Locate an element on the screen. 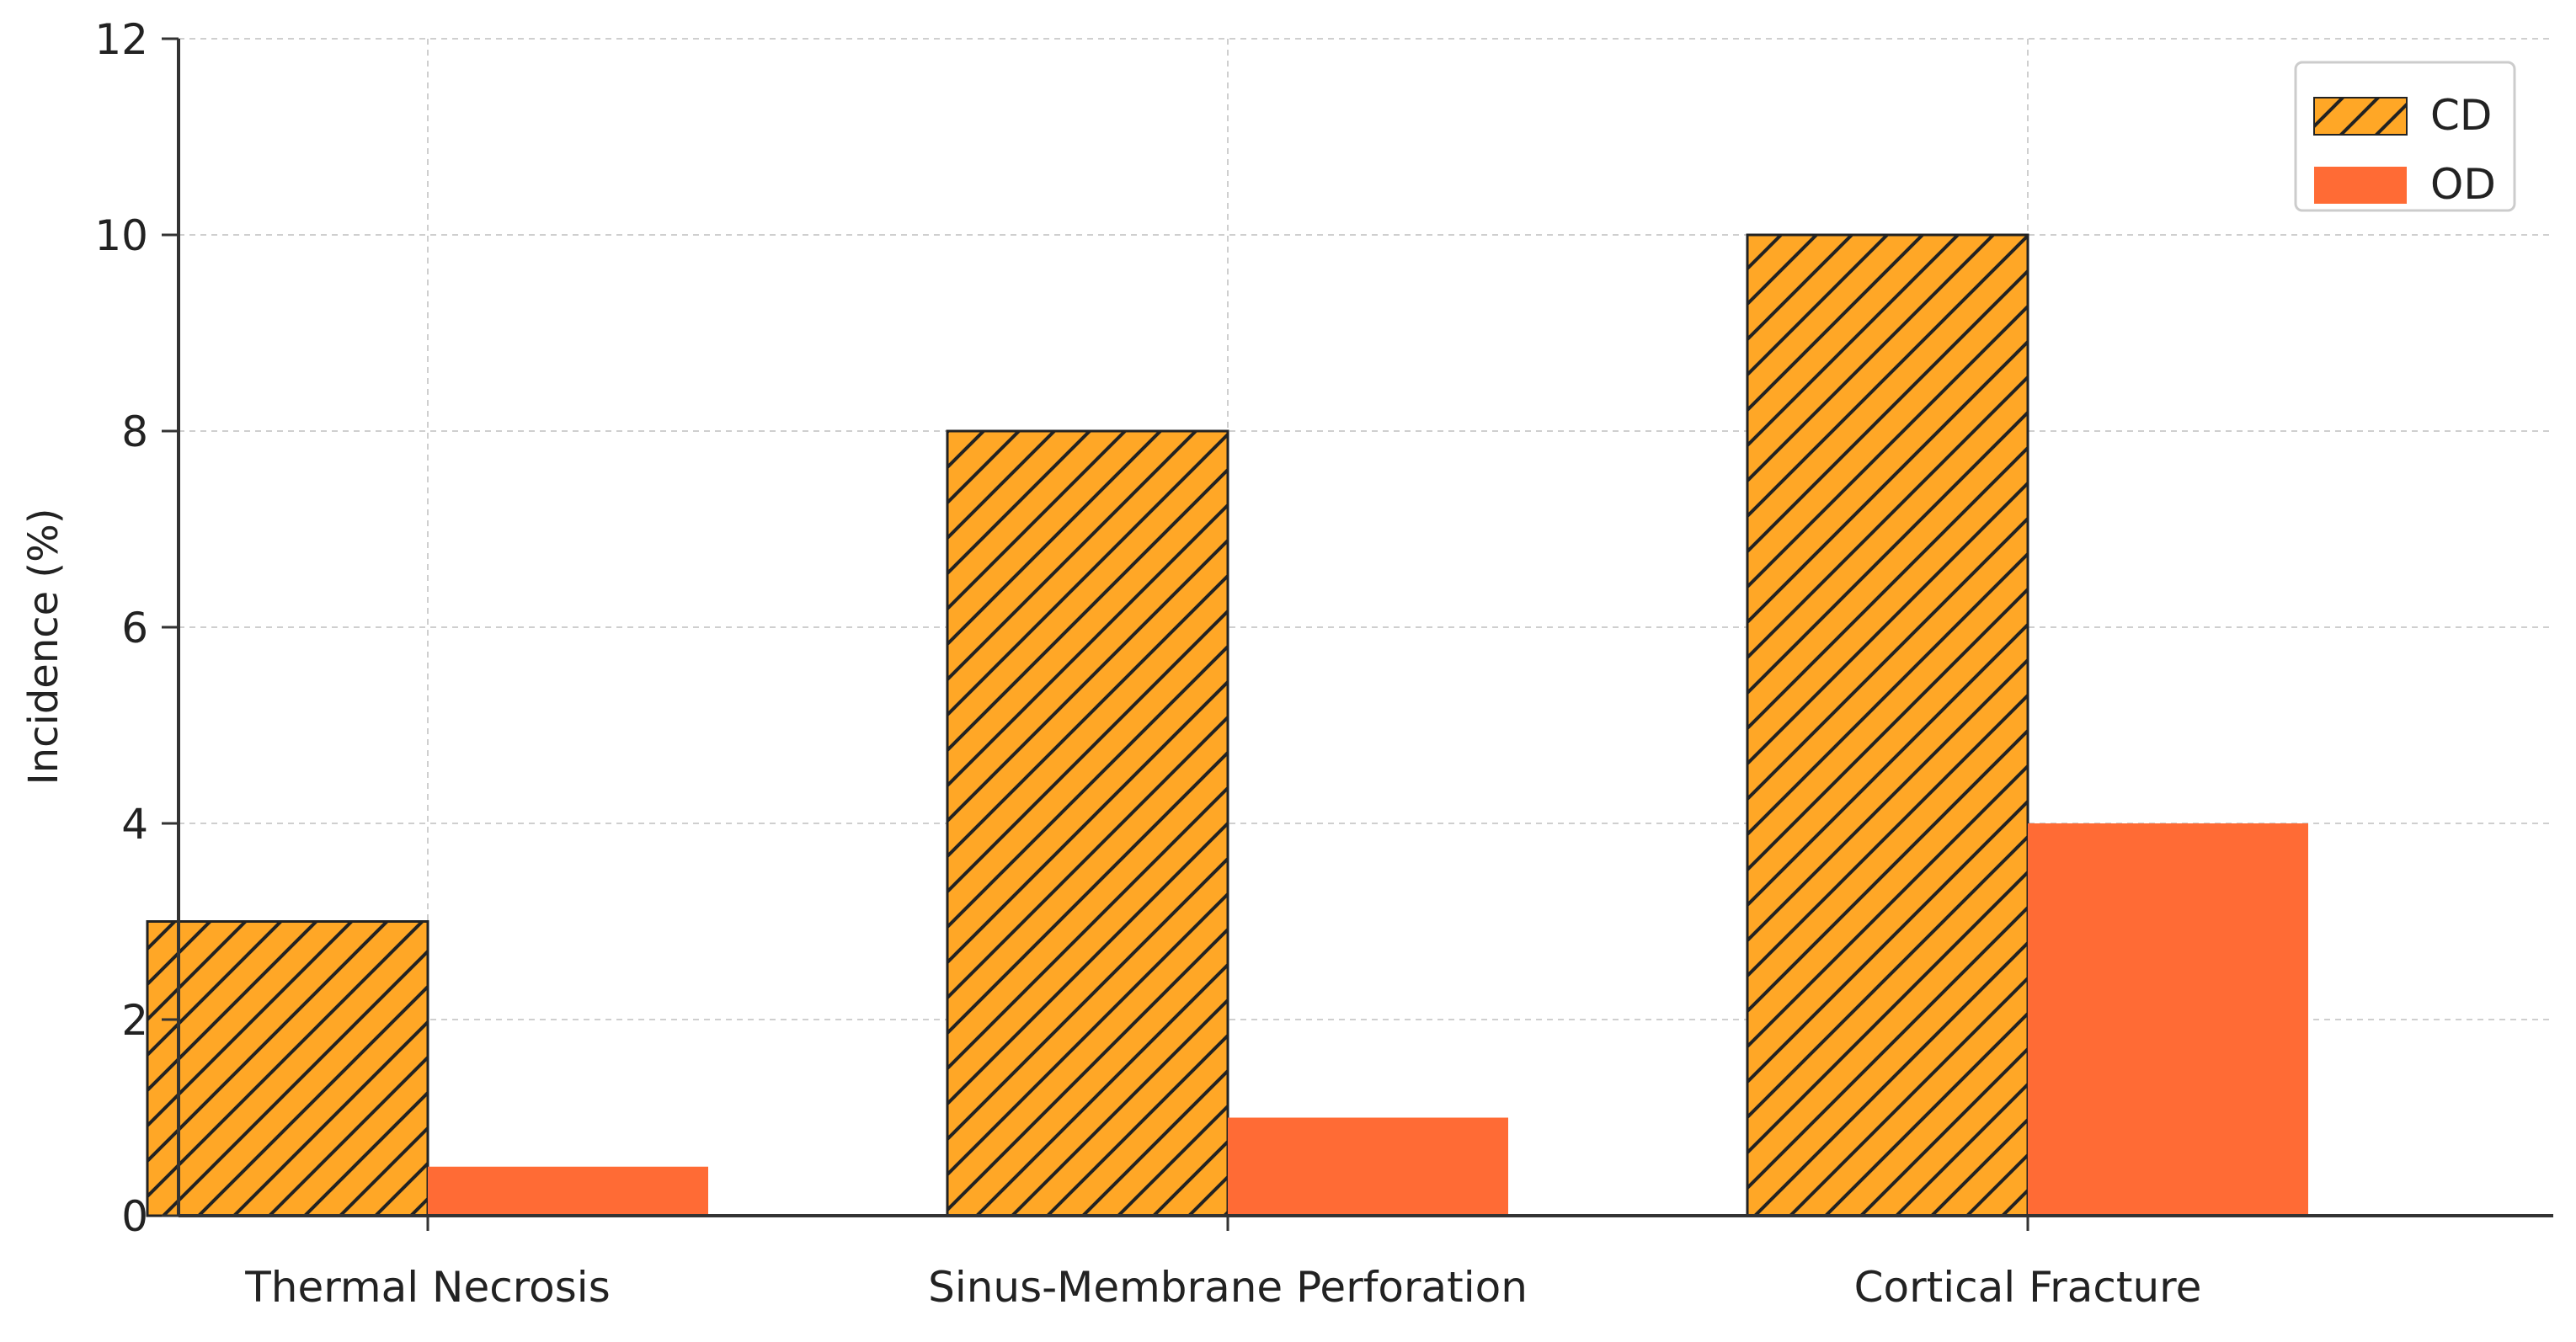 The height and width of the screenshot is (1342, 2576). y-tick-label-2: 4 is located at coordinates (134, 824).